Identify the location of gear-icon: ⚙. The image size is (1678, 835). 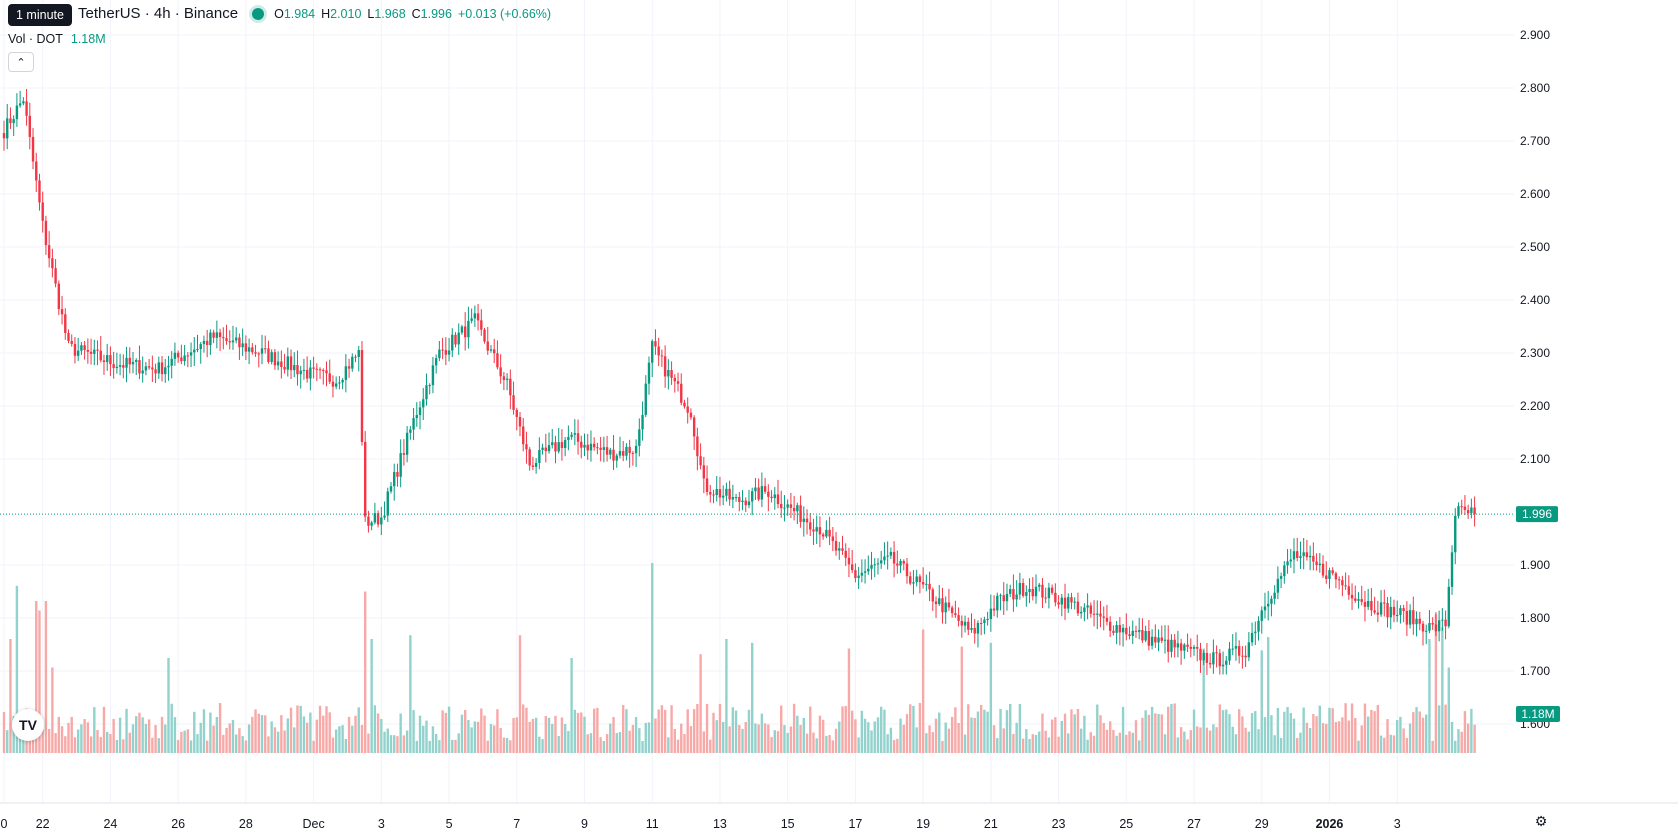
(1541, 821).